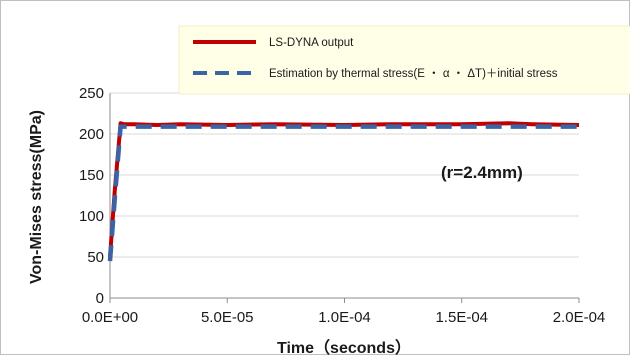 The width and height of the screenshot is (630, 356). Describe the element at coordinates (36, 197) in the screenshot. I see `y-axis-title: Von-Mises stress(MPa)` at that location.